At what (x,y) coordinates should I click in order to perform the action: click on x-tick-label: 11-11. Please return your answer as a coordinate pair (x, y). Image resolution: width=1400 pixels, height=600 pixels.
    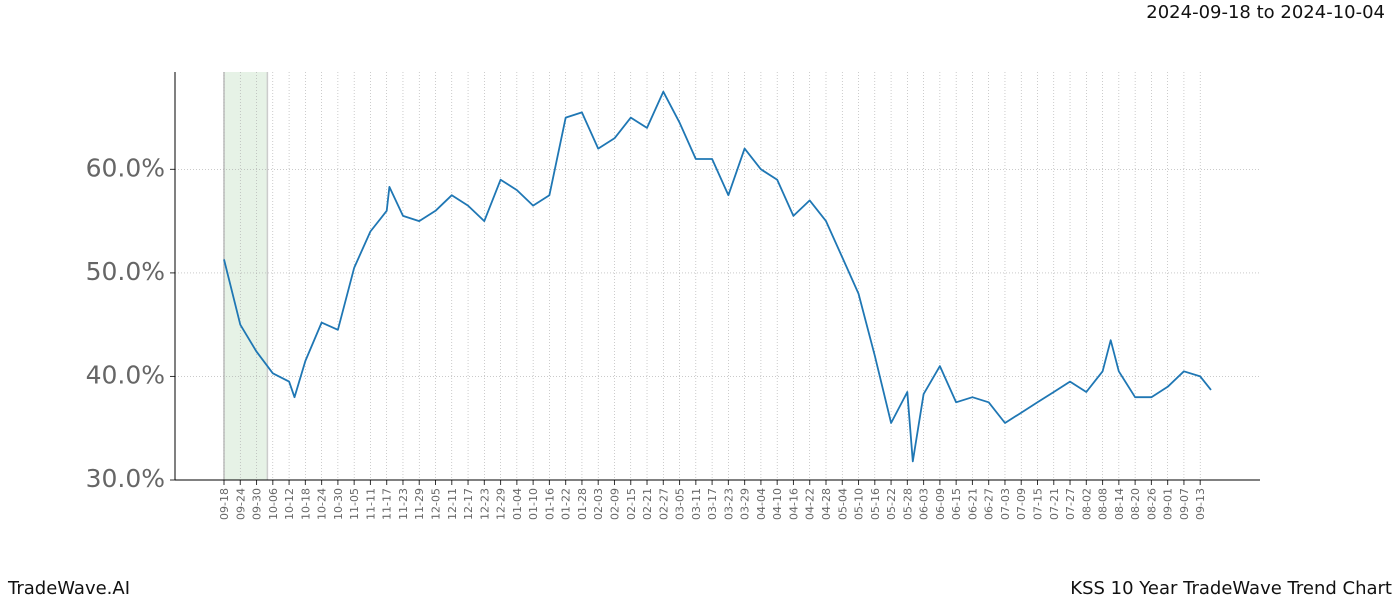
    Looking at the image, I should click on (370, 504).